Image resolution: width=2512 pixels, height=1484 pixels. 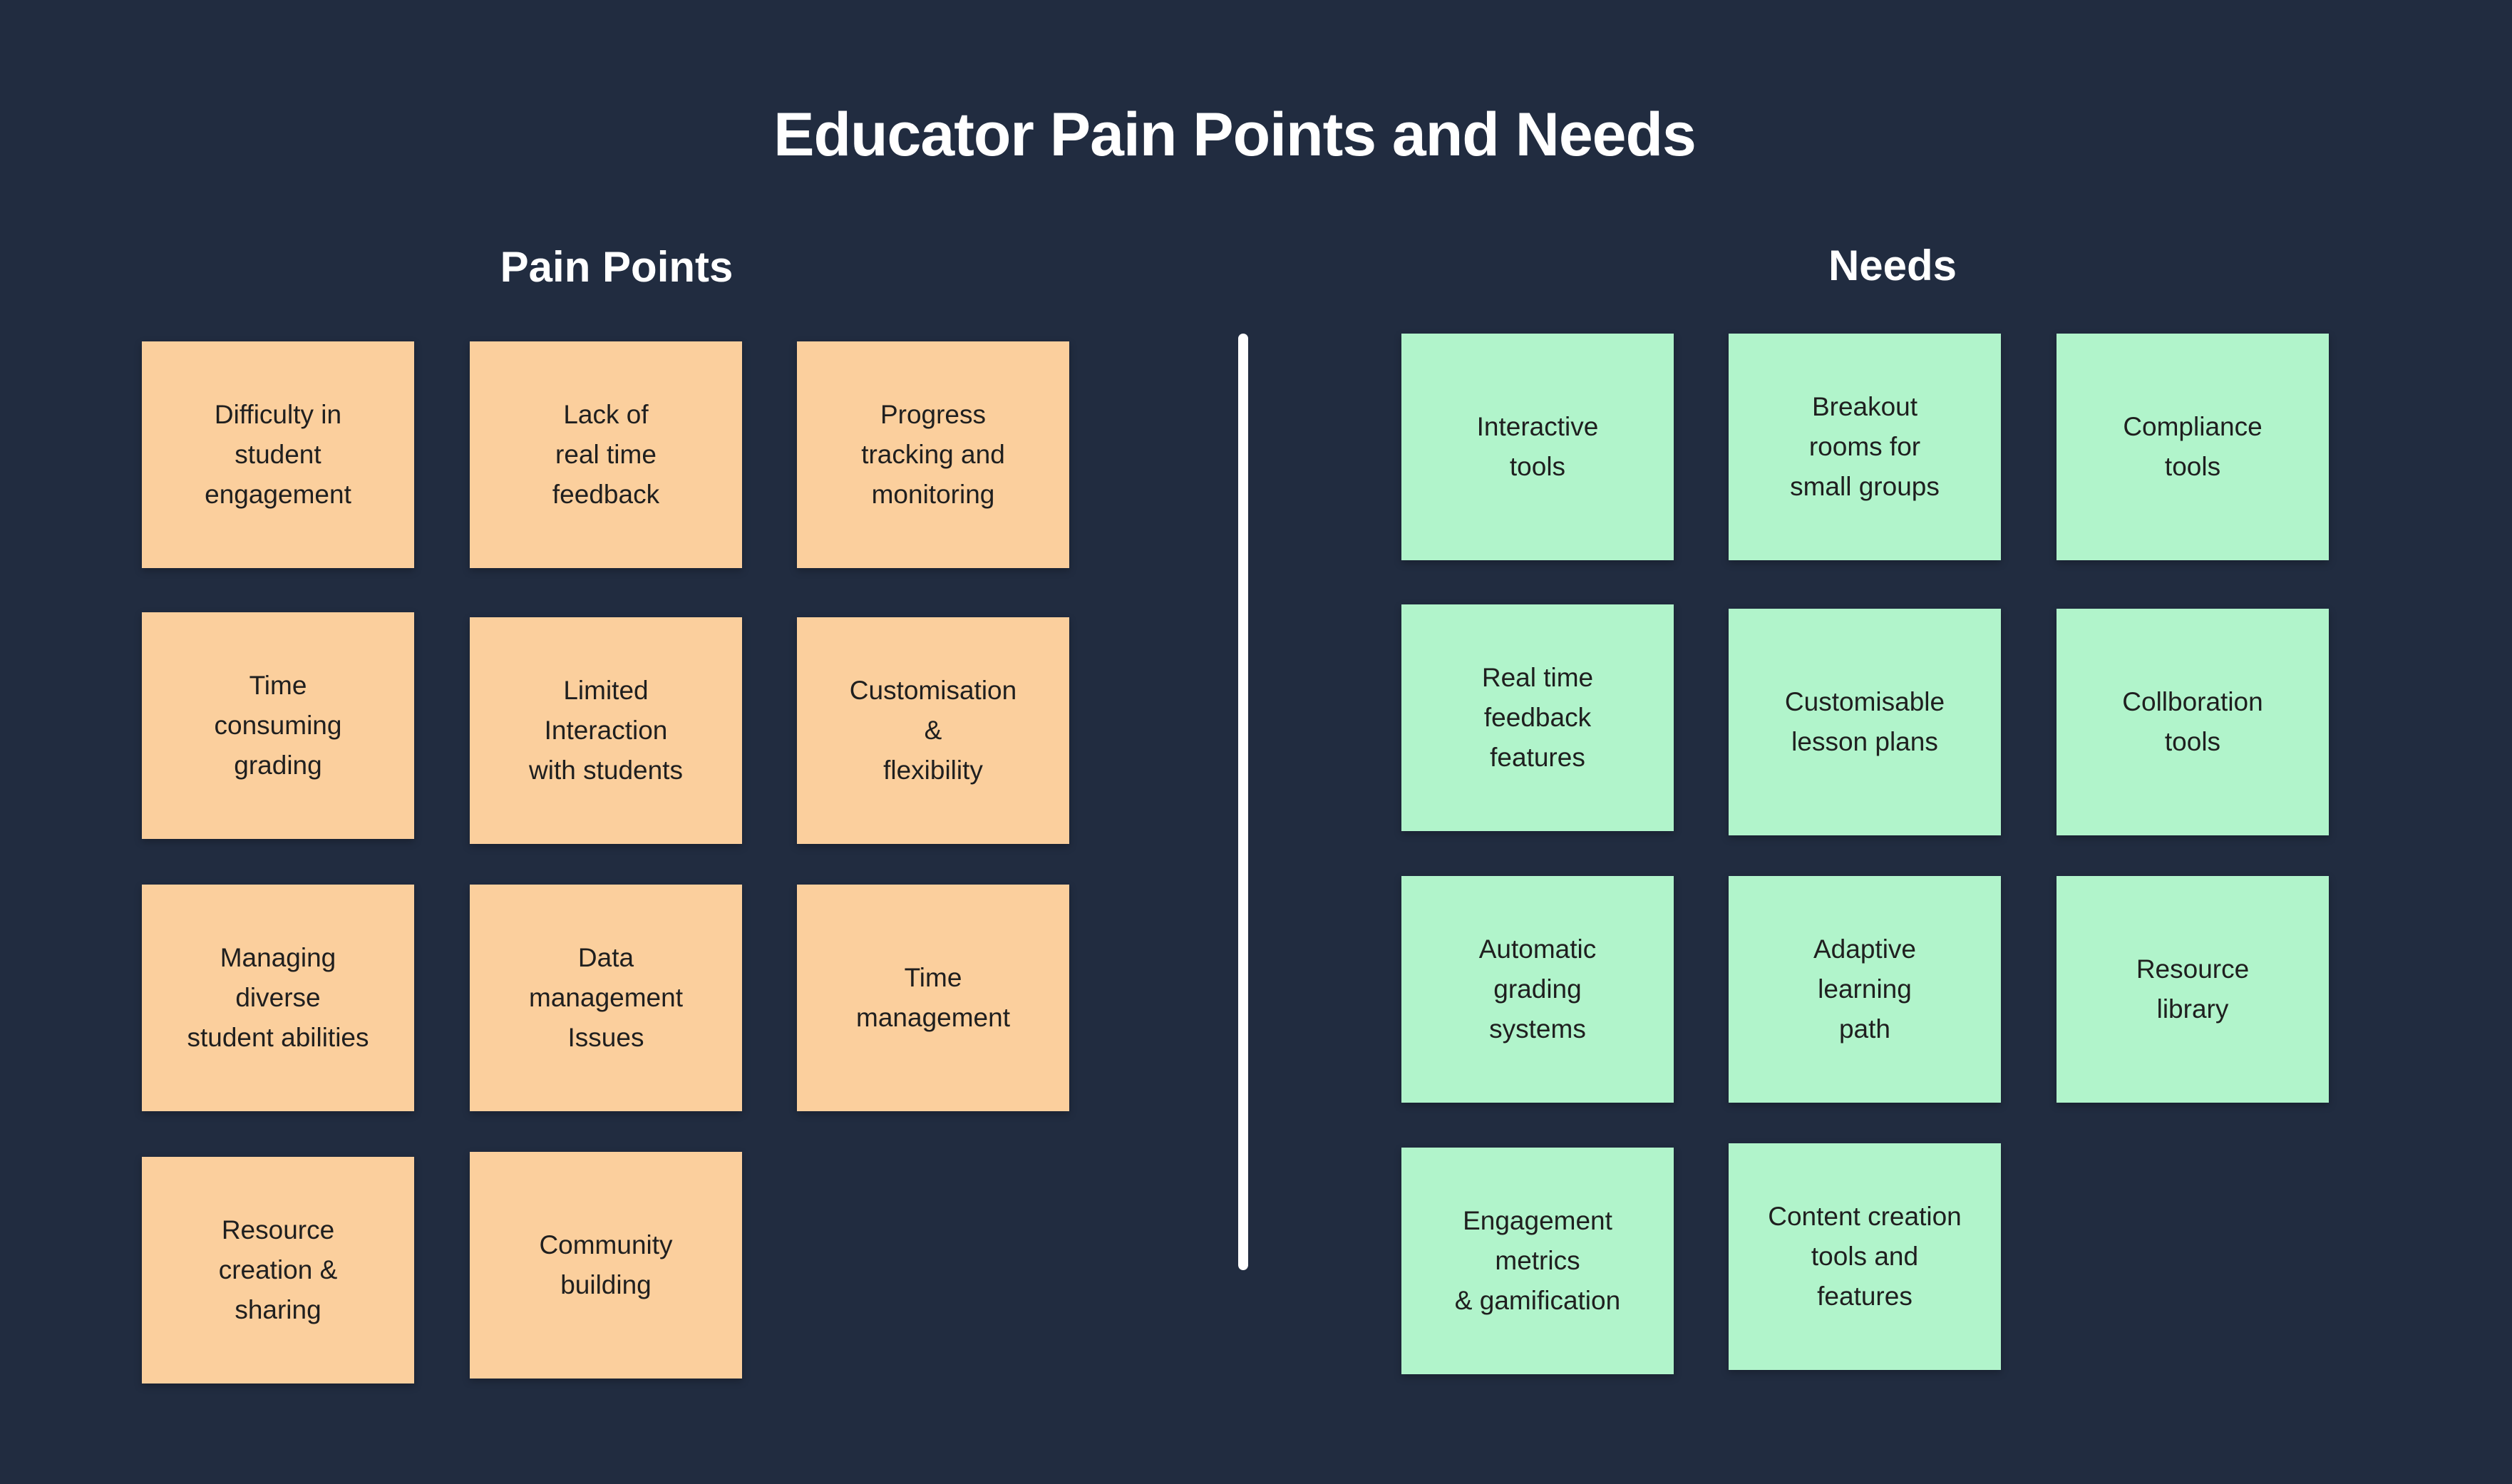 What do you see at coordinates (1537, 989) in the screenshot?
I see `need-note: Automatic grading systems` at bounding box center [1537, 989].